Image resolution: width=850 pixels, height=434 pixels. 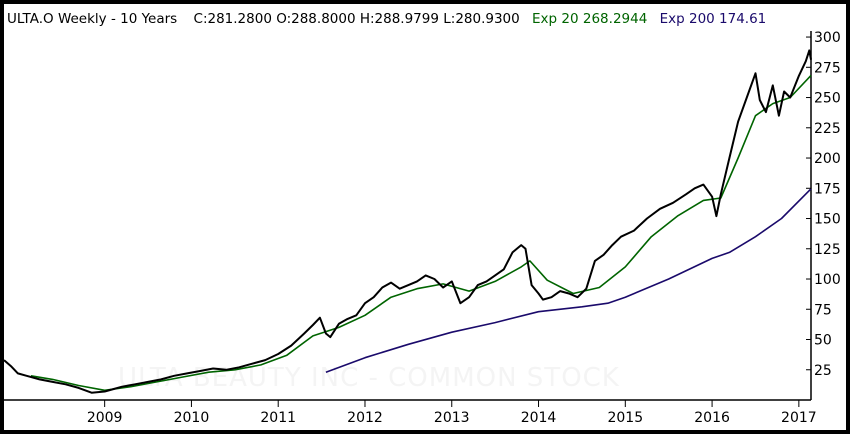 What do you see at coordinates (712, 418) in the screenshot?
I see `x-tick-label-2016: 2016` at bounding box center [712, 418].